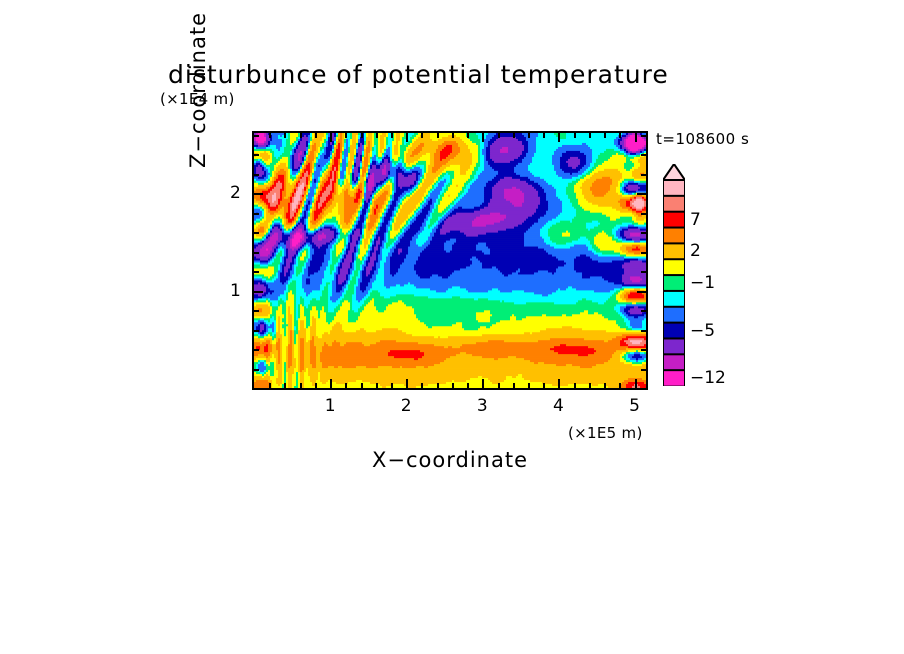 The image size is (904, 654). I want to click on x-tick-label: 1, so click(330, 406).